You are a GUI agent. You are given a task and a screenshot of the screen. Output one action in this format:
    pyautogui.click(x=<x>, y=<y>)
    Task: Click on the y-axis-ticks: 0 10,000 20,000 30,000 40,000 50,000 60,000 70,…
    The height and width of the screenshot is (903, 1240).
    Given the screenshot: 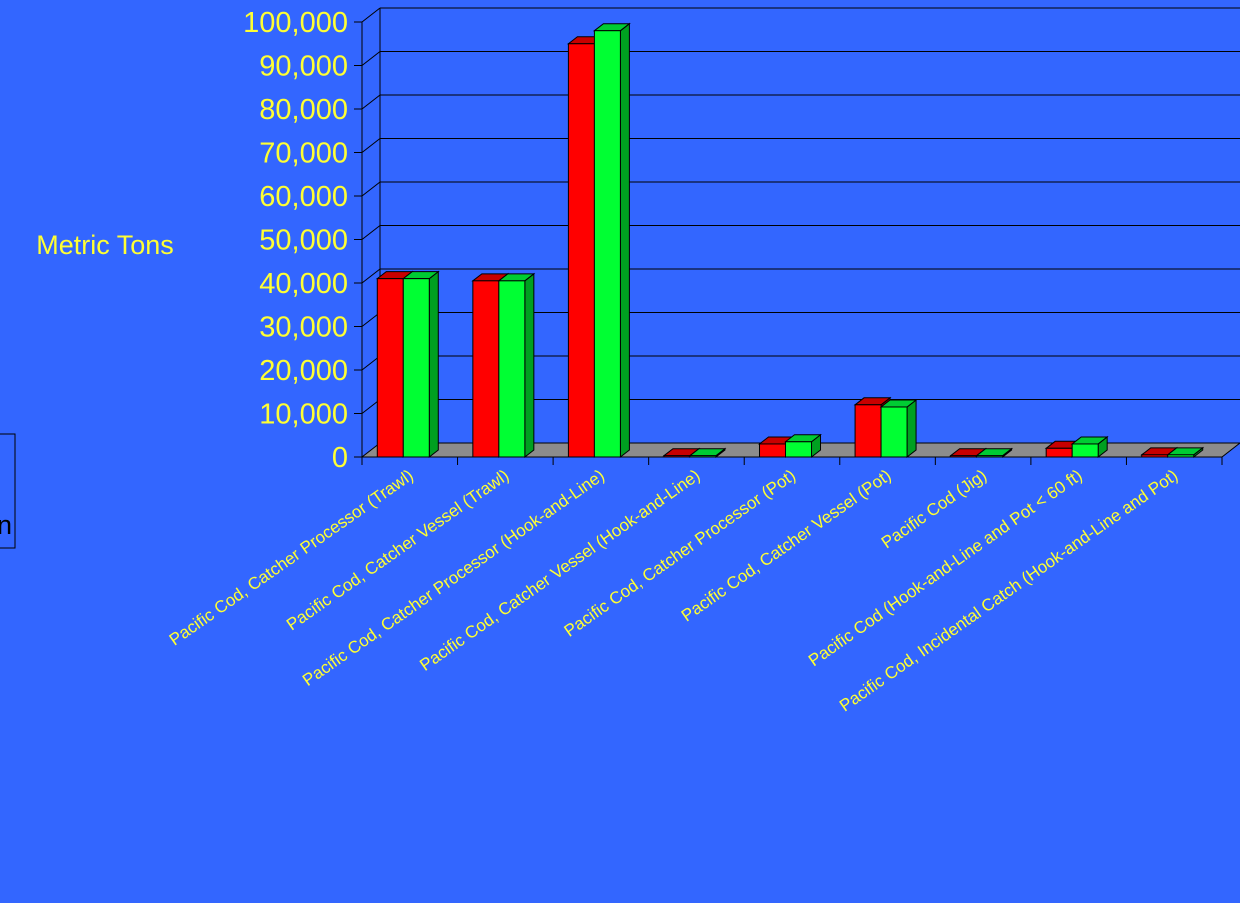 What is the action you would take?
    pyautogui.click(x=295, y=240)
    